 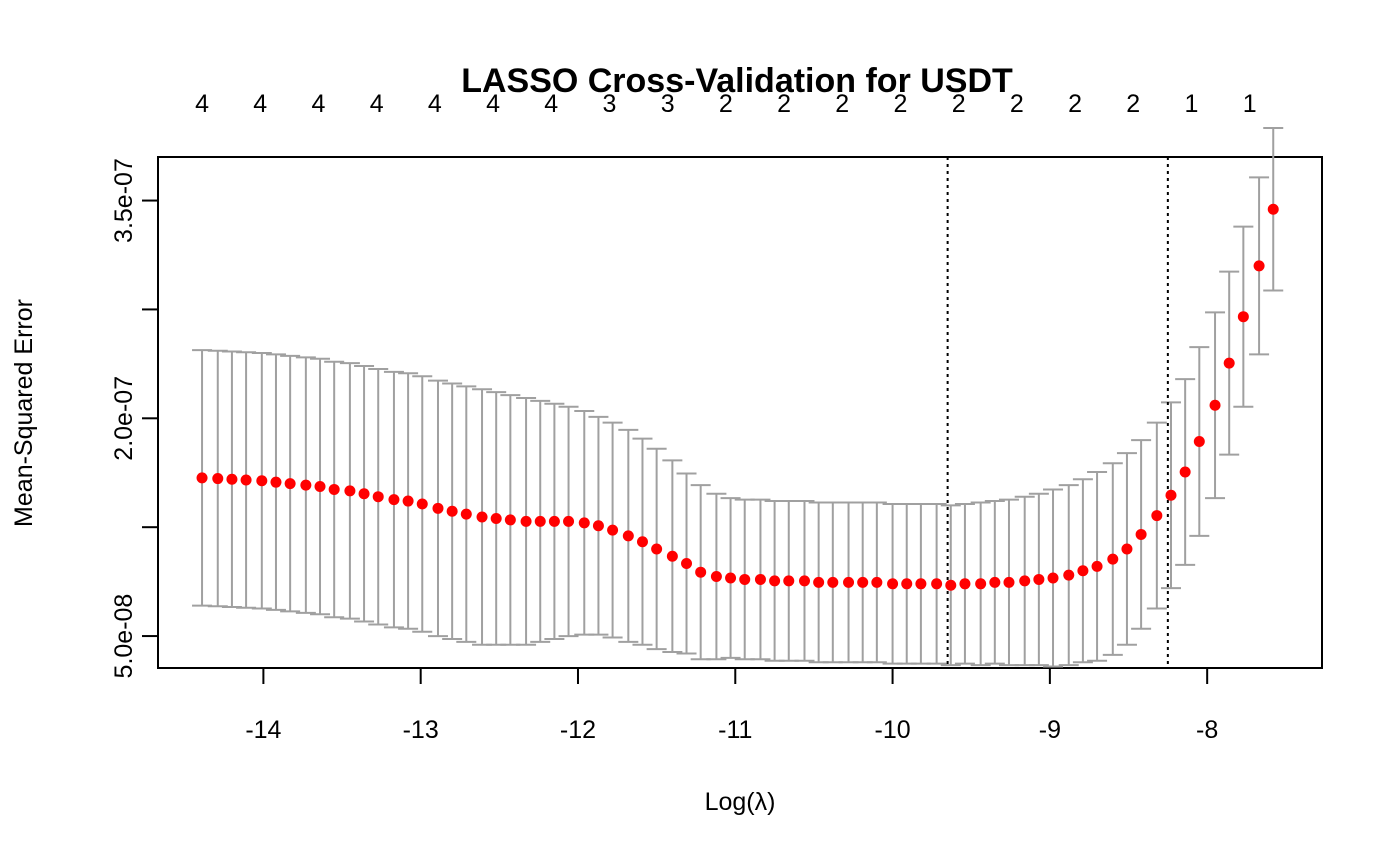 What do you see at coordinates (1207, 730) in the screenshot?
I see `x-tick-label: -8` at bounding box center [1207, 730].